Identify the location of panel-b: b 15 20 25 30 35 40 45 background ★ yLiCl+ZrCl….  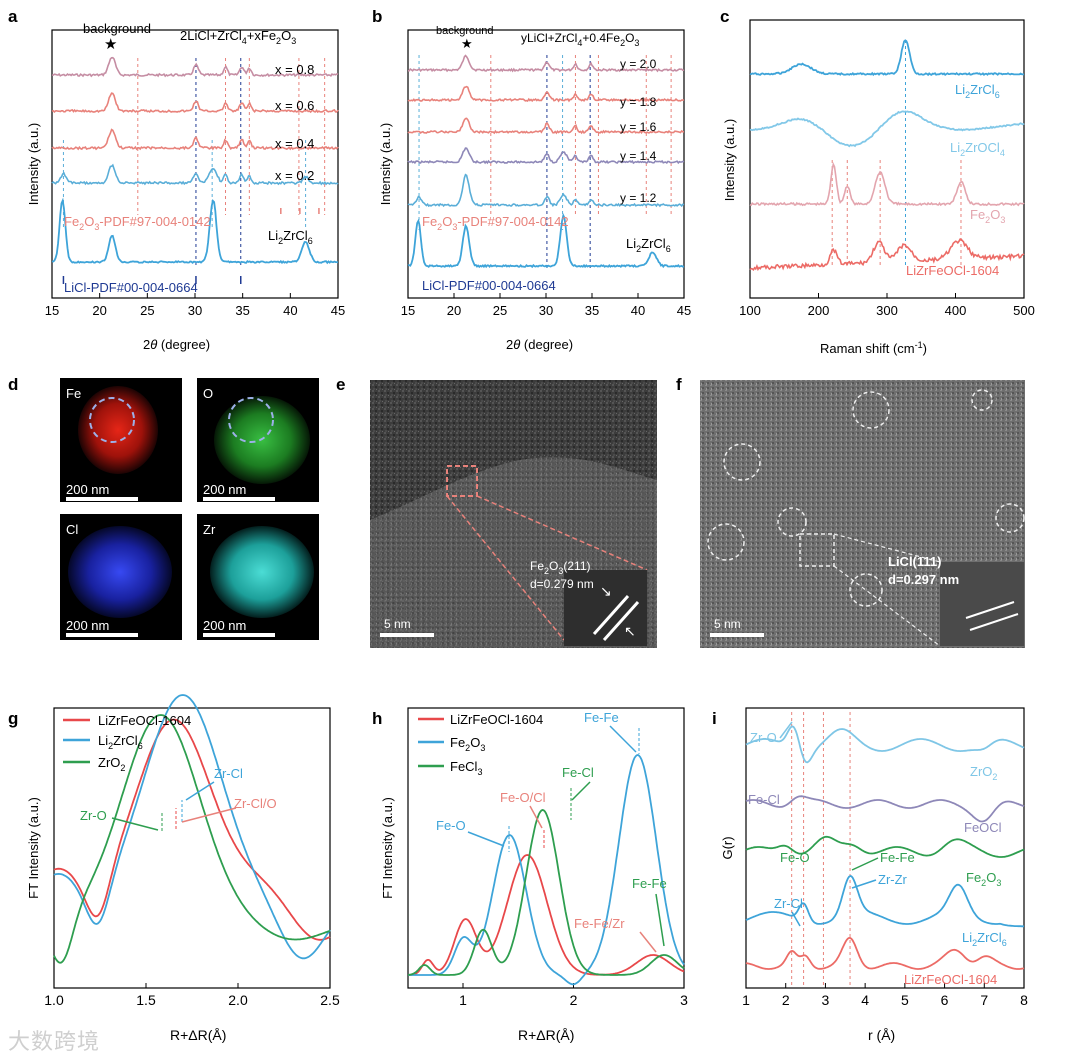
(531, 179).